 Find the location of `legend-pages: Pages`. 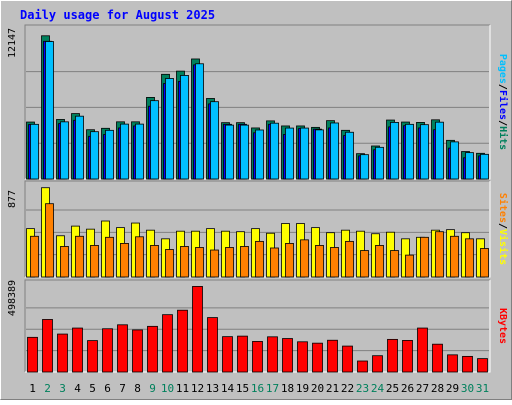

legend-pages: Pages is located at coordinates (502, 69).